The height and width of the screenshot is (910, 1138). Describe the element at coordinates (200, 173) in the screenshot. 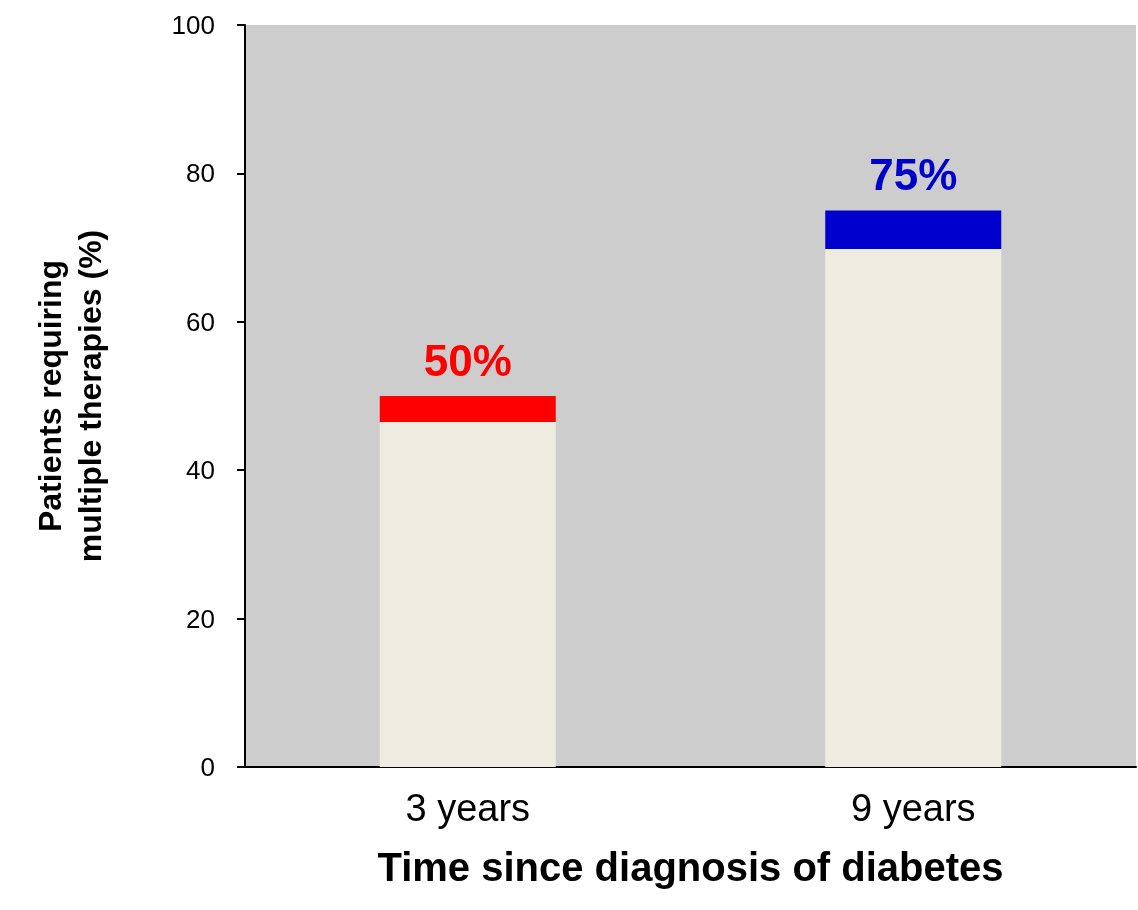

I see `y-tick-label: 80` at that location.